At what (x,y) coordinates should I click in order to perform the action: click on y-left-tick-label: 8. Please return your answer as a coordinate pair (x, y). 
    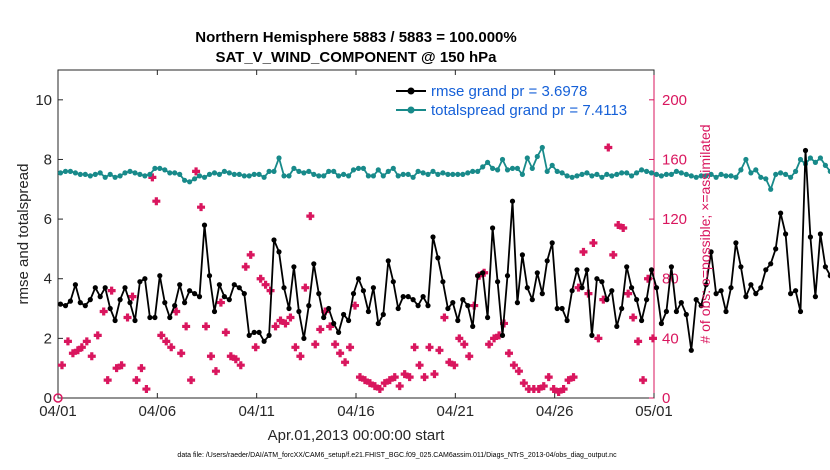
    Looking at the image, I should click on (48, 159).